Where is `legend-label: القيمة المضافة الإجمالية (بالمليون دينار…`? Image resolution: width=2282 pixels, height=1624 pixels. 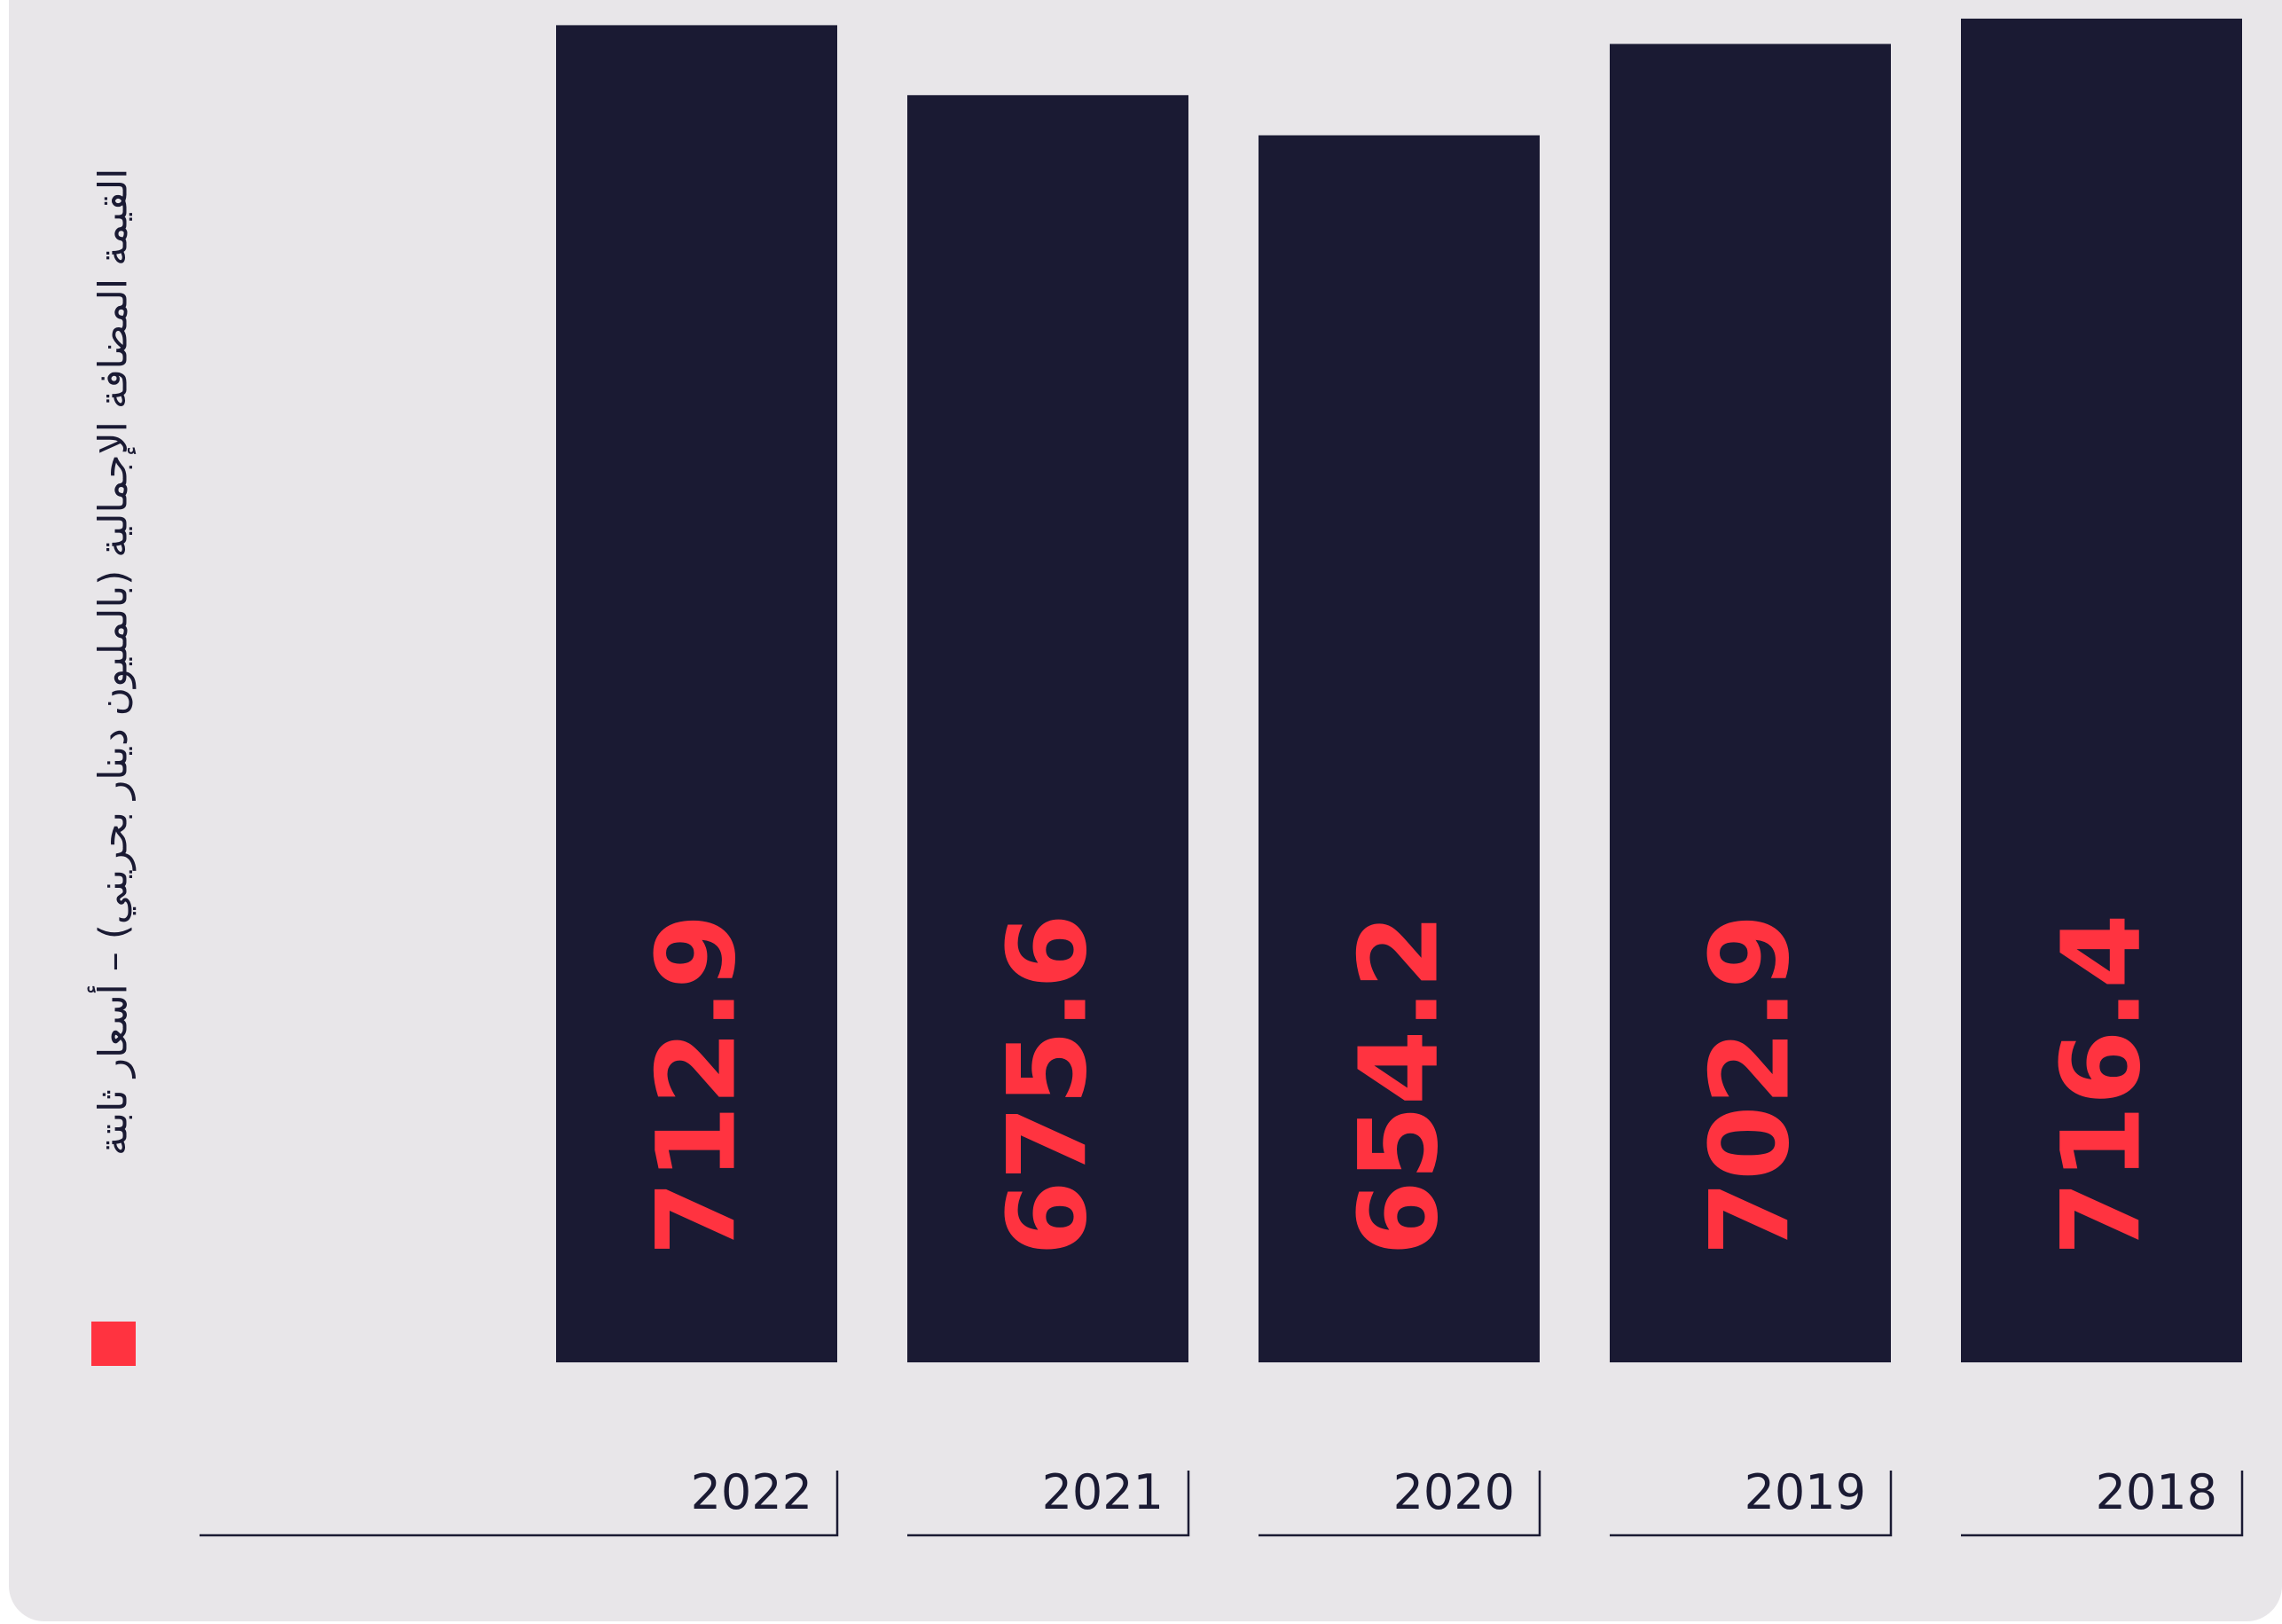 legend-label: القيمة المضافة الإجمالية (بالمليون دينار… is located at coordinates (113, 663).